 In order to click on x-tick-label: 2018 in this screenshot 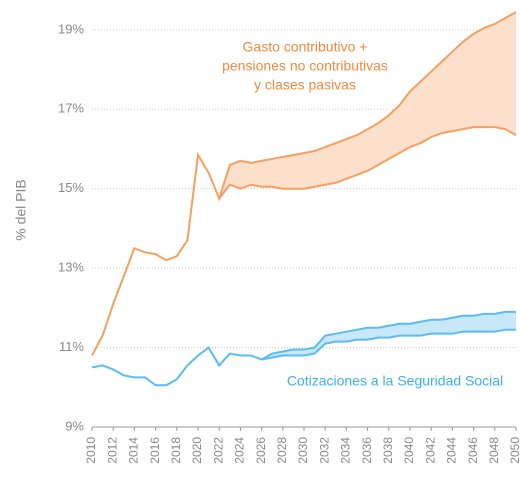, I will do `click(176, 450)`.